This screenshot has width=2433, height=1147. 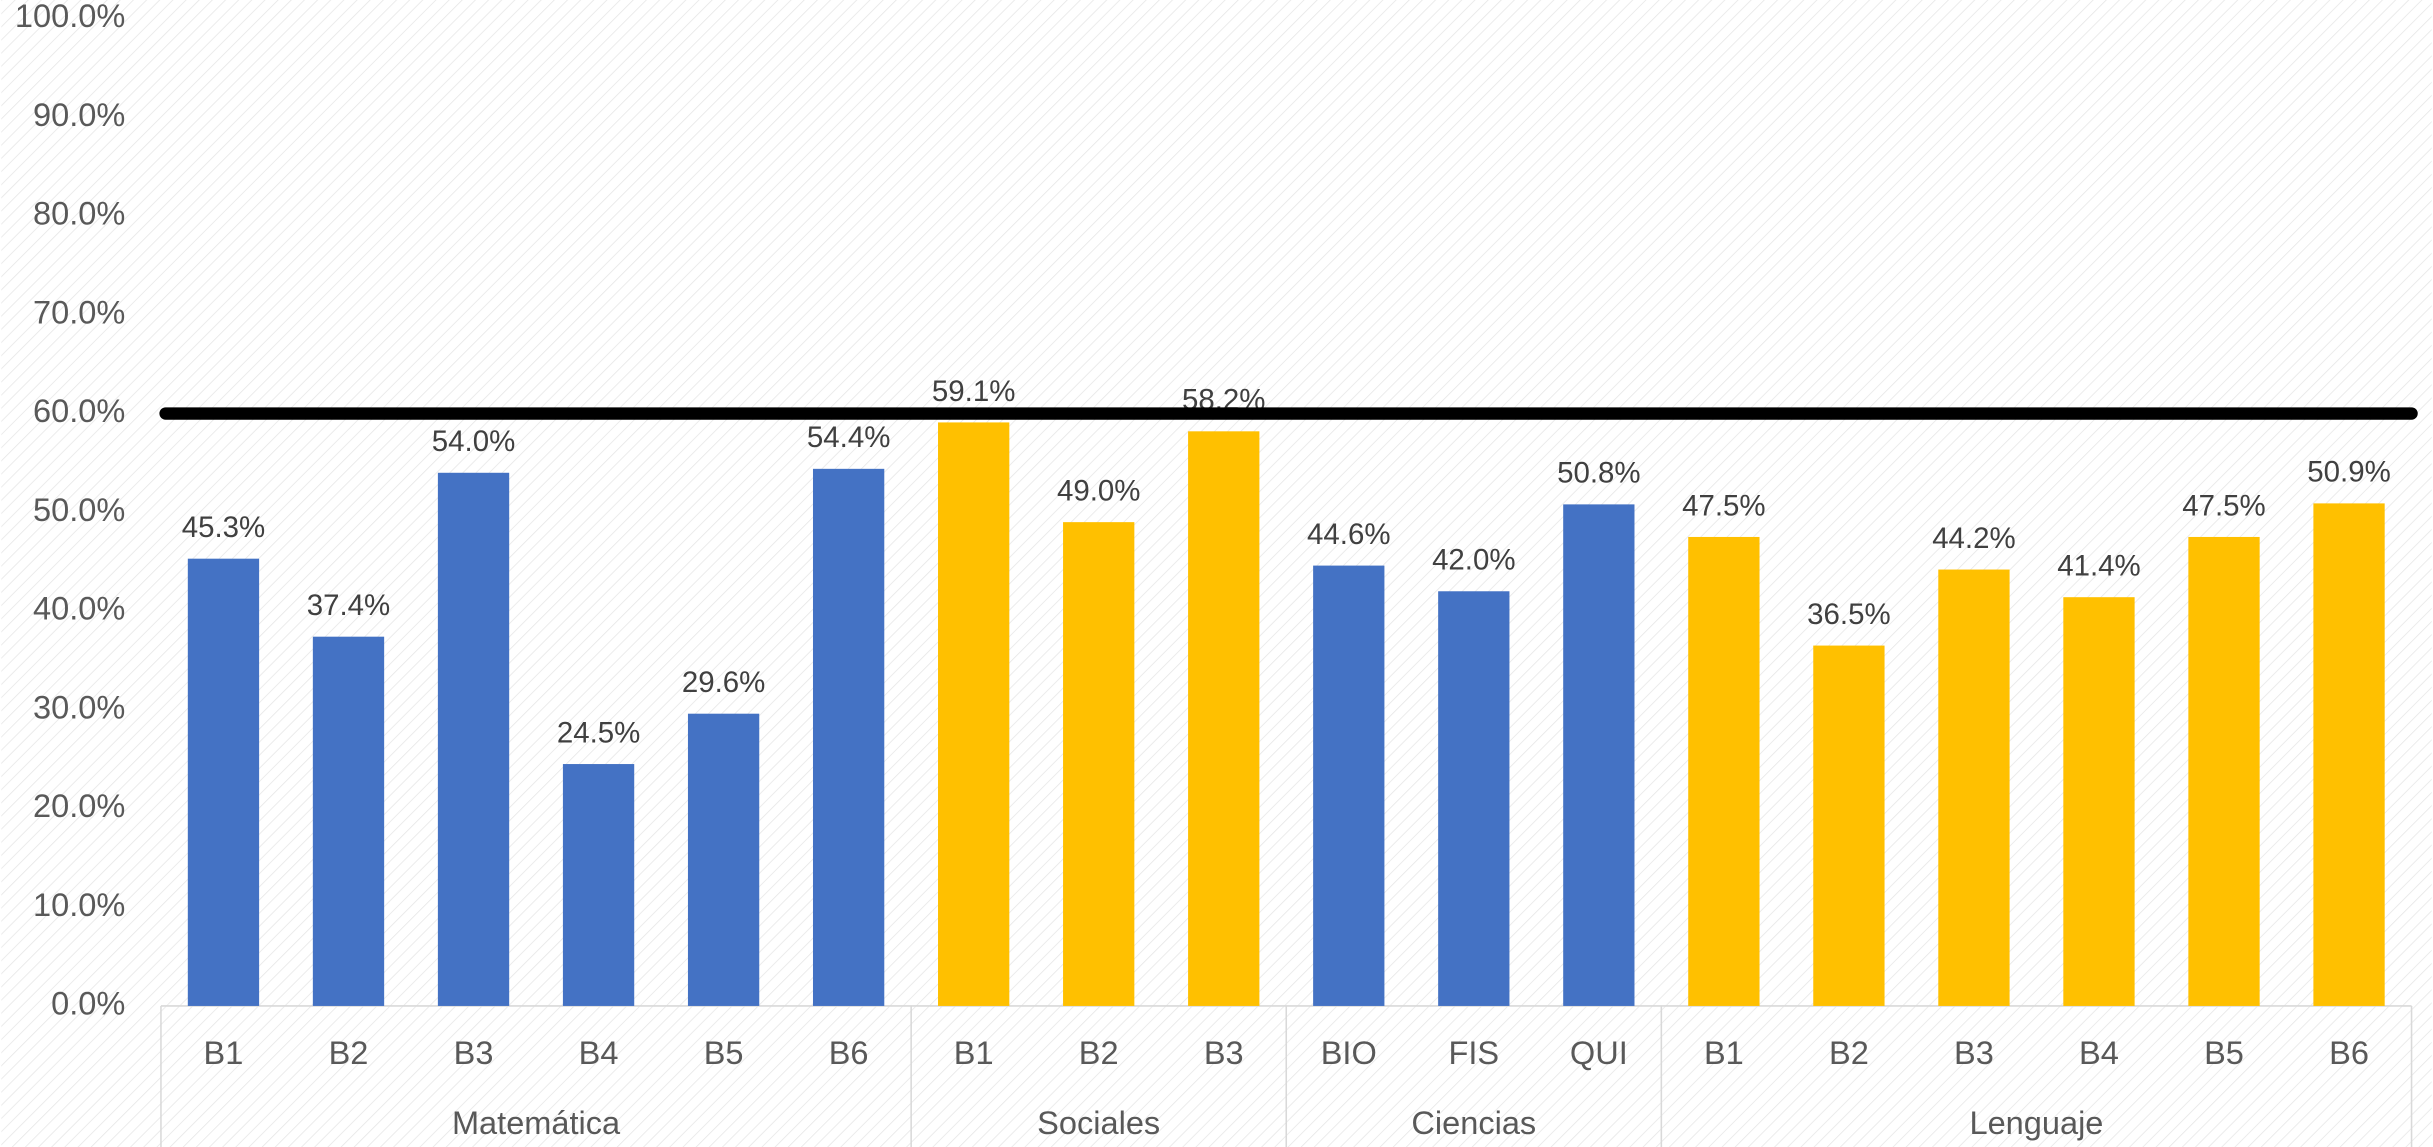 What do you see at coordinates (973, 391) in the screenshot?
I see `data-label: 59.1%` at bounding box center [973, 391].